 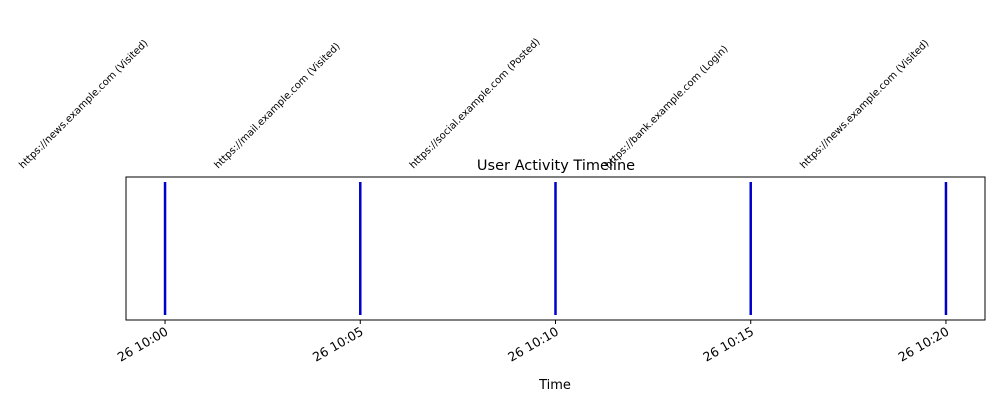 What do you see at coordinates (278, 106) in the screenshot?
I see `event-annotation-2: https://mail.example.com (Visited)` at bounding box center [278, 106].